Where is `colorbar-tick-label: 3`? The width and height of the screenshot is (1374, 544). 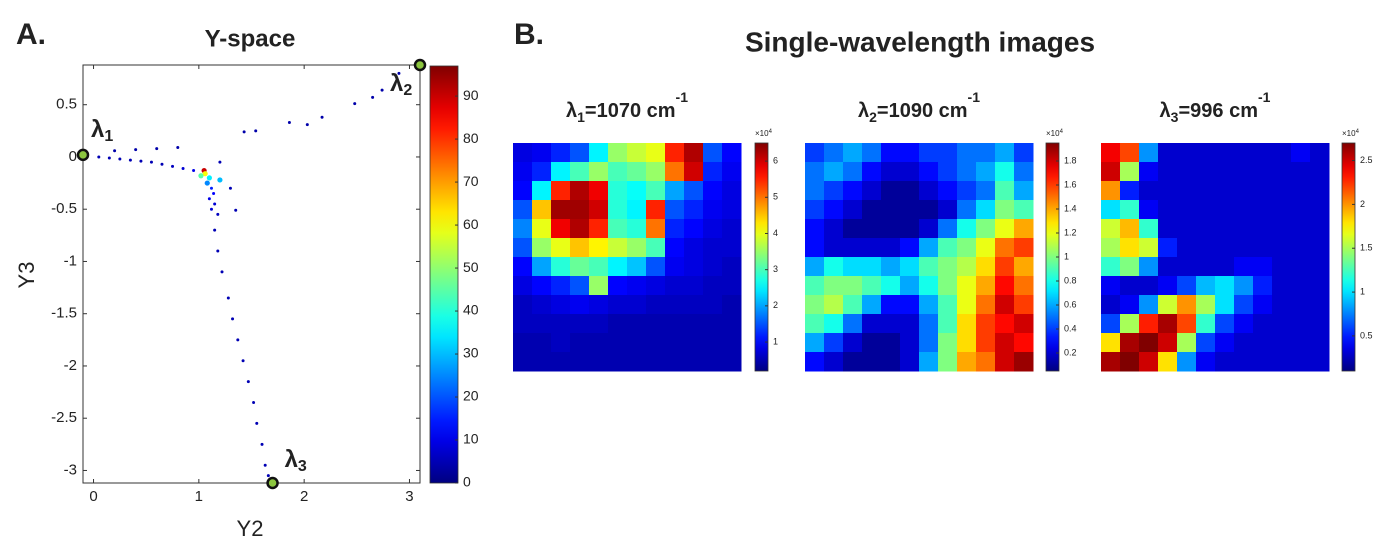 colorbar-tick-label: 3 is located at coordinates (775, 269).